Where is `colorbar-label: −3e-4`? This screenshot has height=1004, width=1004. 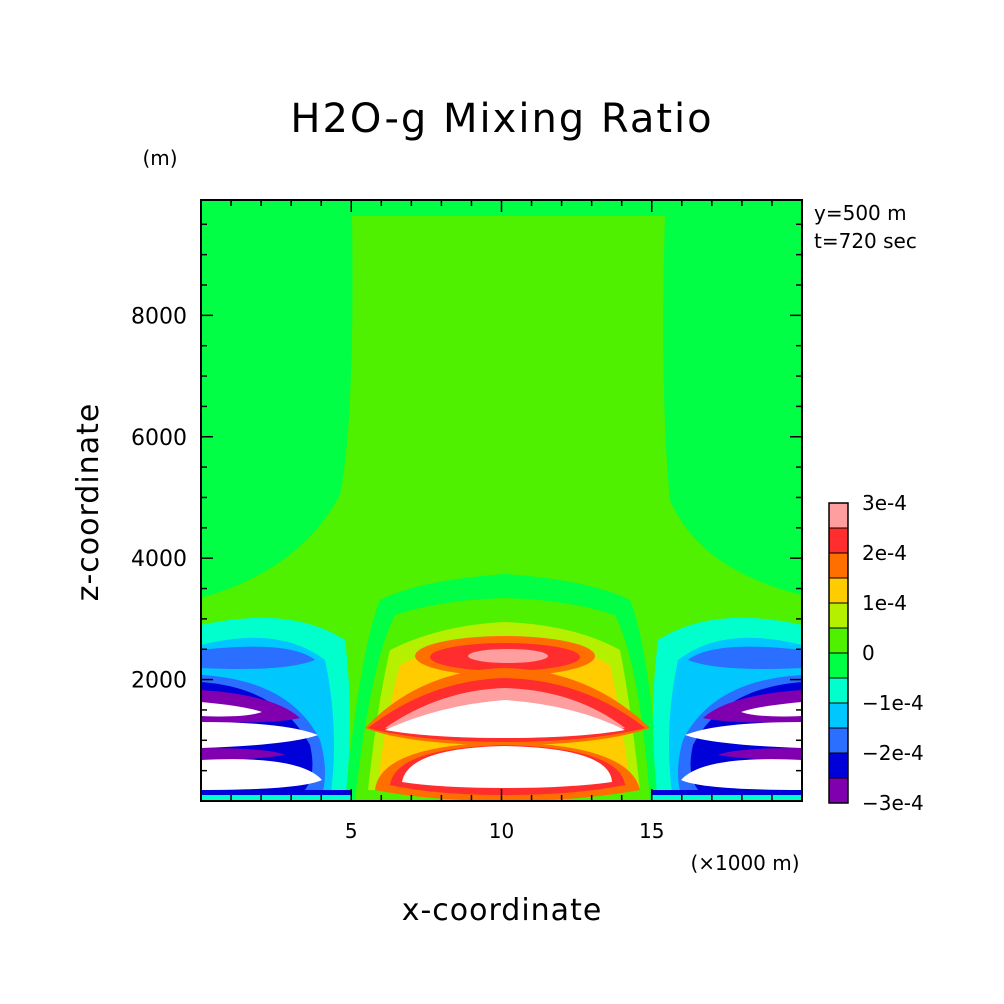
colorbar-label: −3e-4 is located at coordinates (893, 803).